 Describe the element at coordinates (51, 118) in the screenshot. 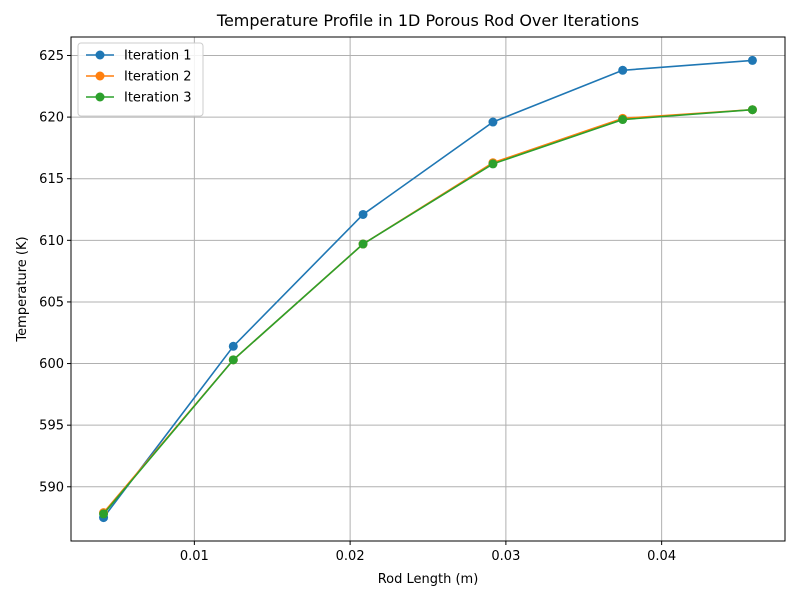

I see `y-tick-label: 620` at that location.